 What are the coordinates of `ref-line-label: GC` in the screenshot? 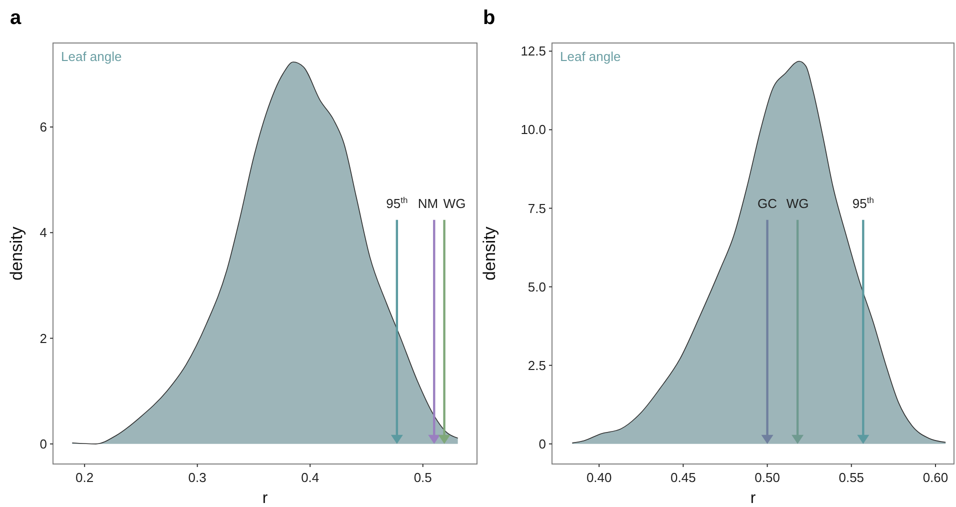 It's located at (768, 203).